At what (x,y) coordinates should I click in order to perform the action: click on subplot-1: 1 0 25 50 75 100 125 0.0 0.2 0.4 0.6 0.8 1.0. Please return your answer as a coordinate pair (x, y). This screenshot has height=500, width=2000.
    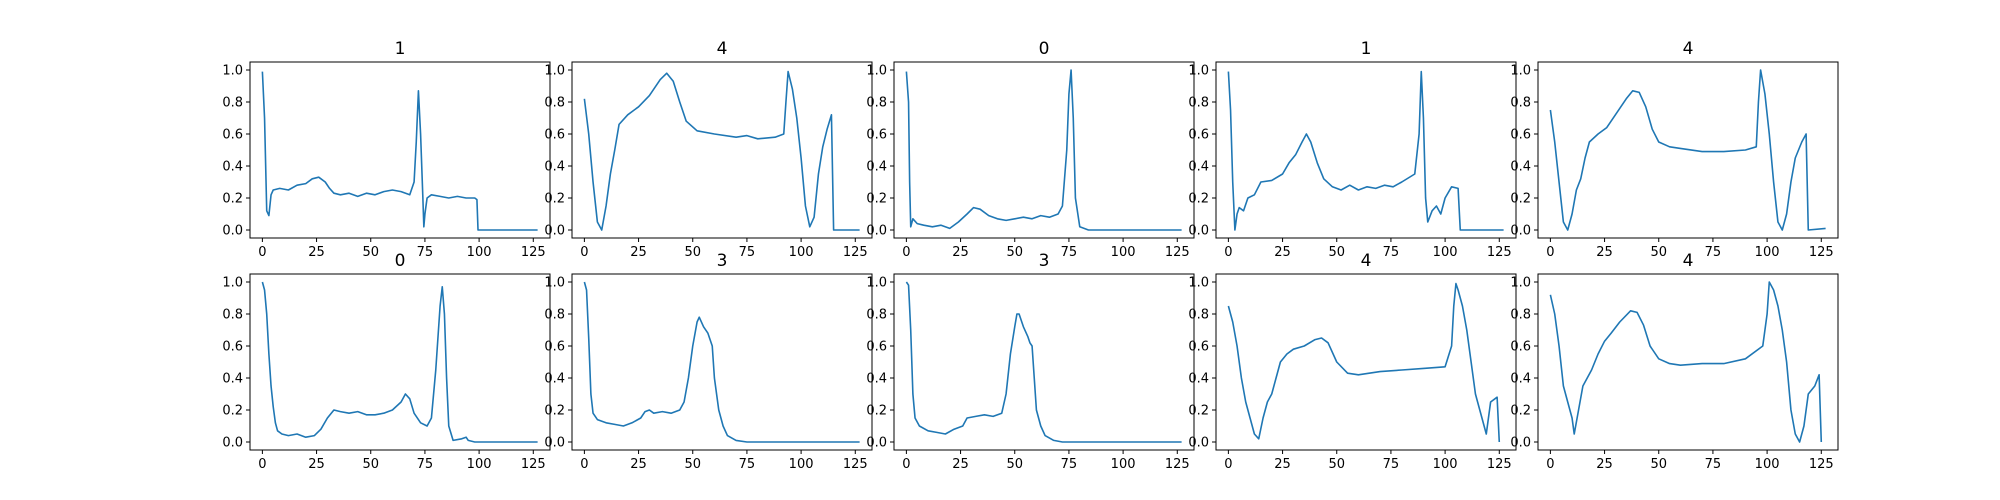
    Looking at the image, I should click on (386, 149).